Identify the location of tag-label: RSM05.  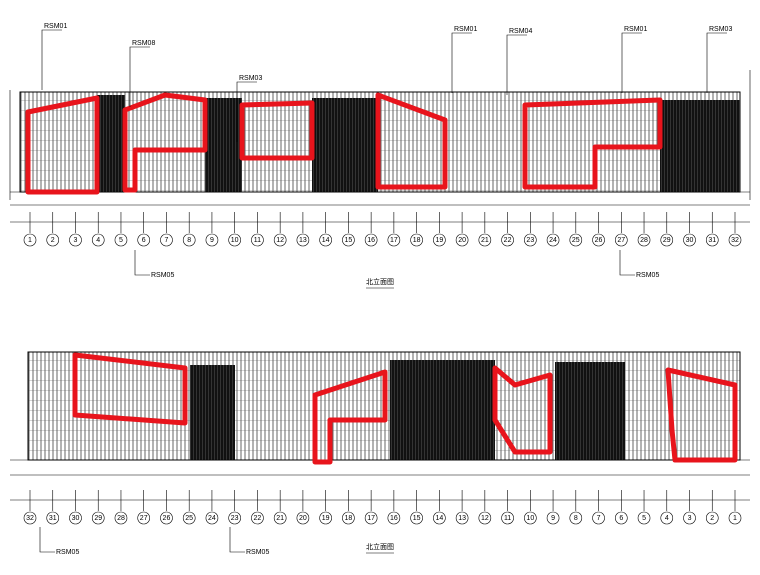
(67, 552).